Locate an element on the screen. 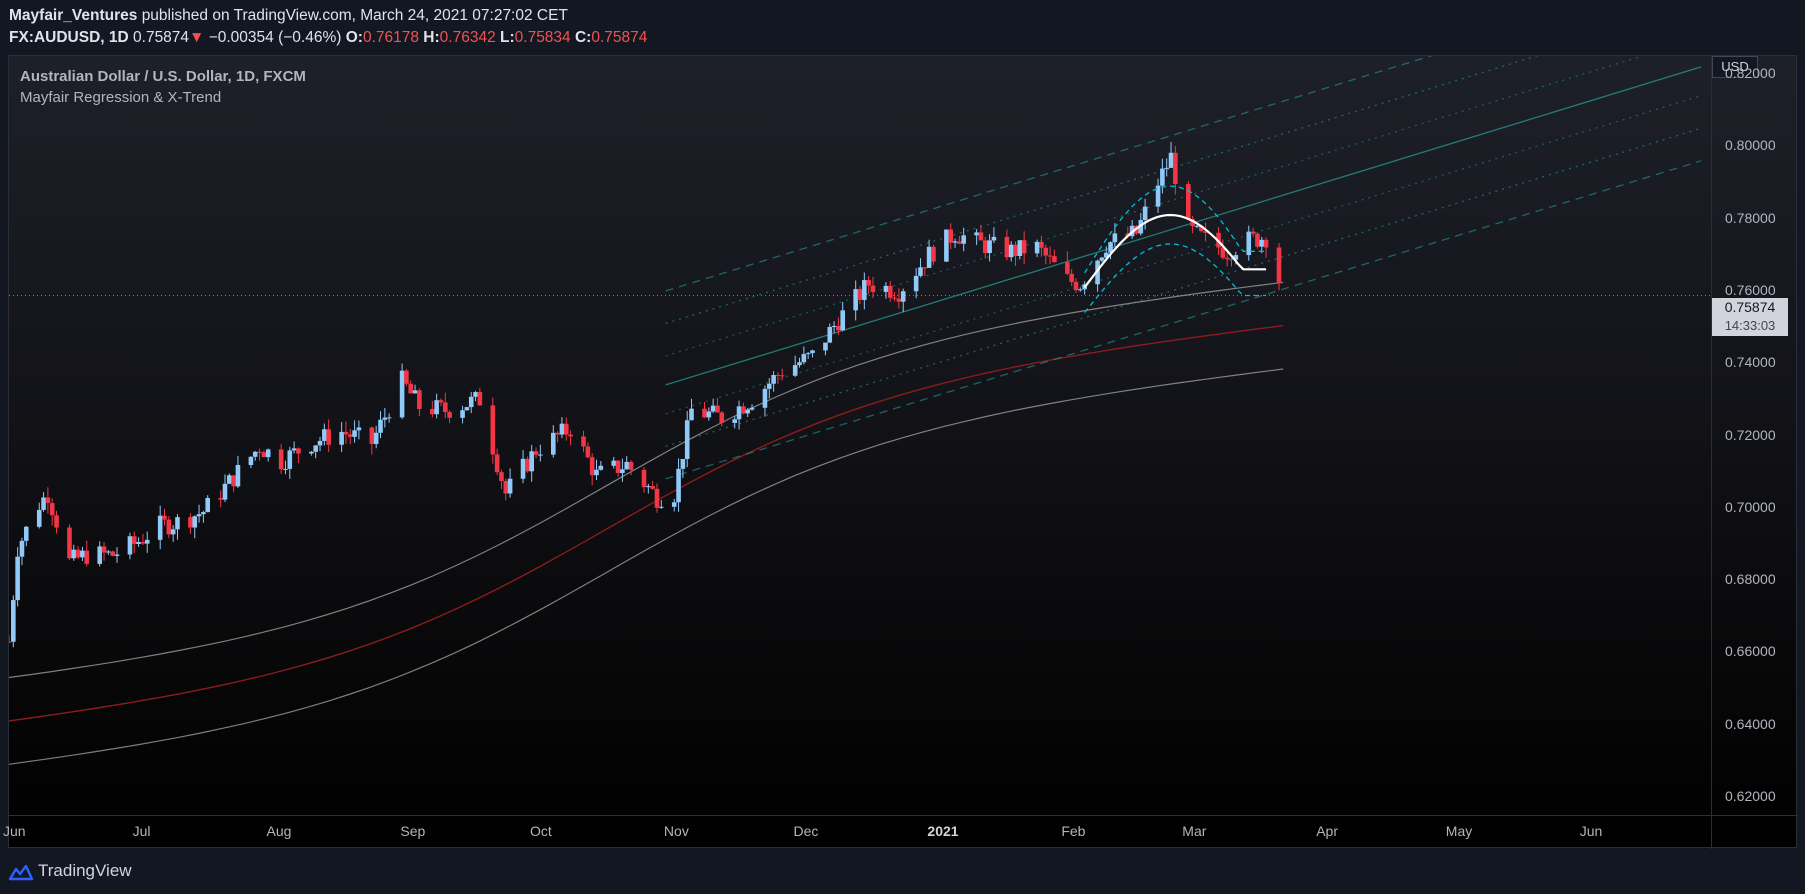  price-axis-label: 0.74000 is located at coordinates (1750, 362).